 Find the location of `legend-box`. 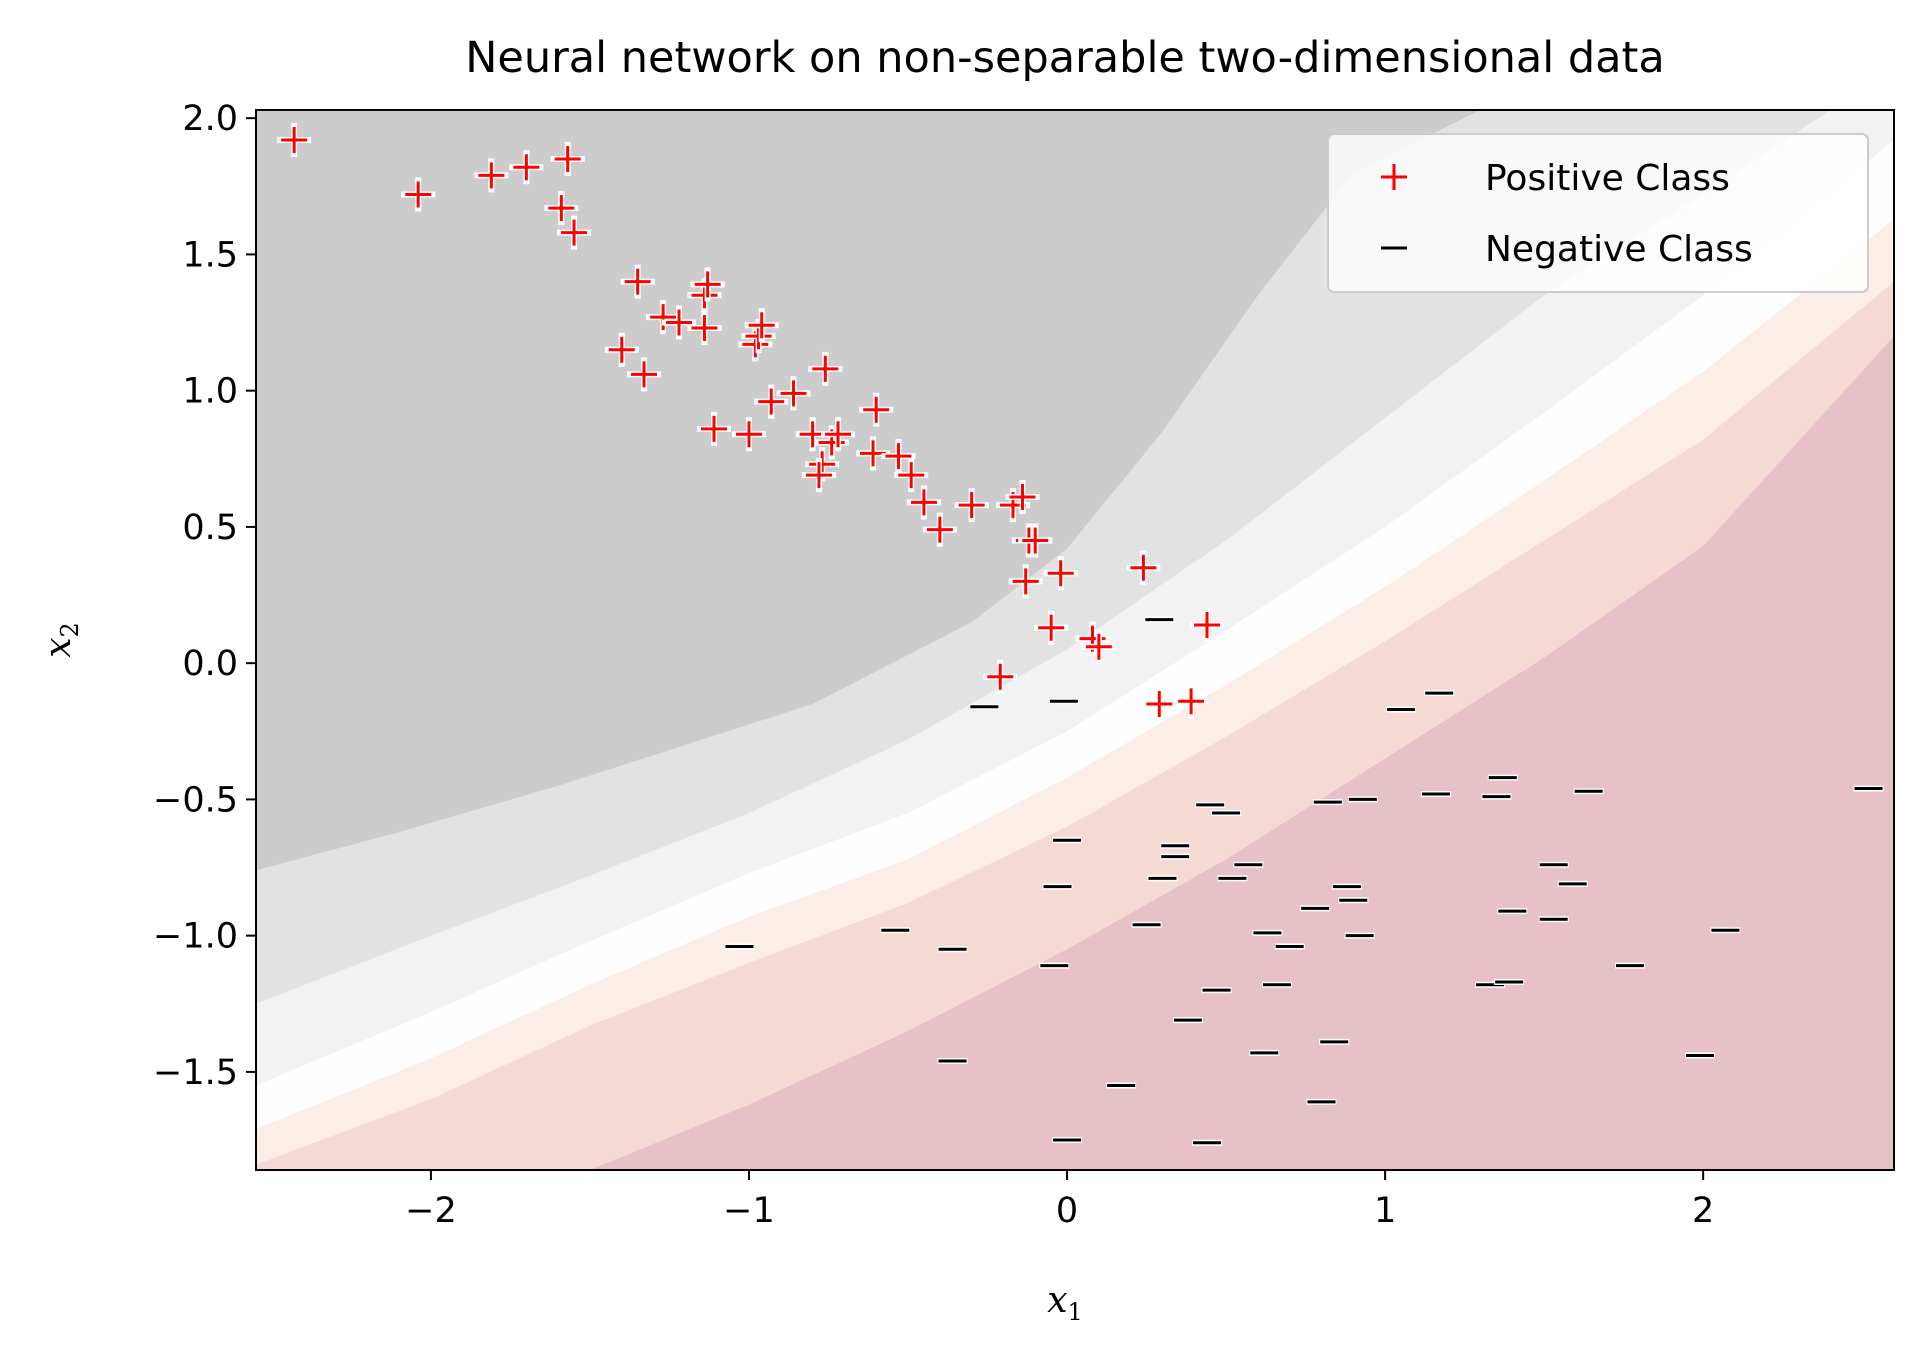

legend-box is located at coordinates (1598, 213).